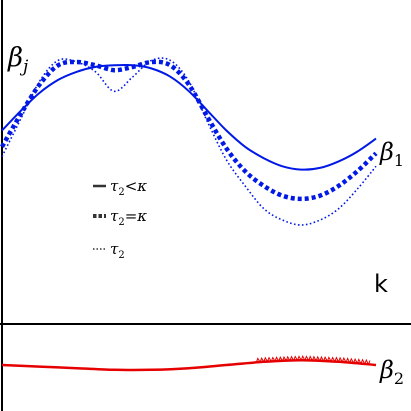  What do you see at coordinates (128, 187) in the screenshot?
I see `legend-text-solid: τ2<κ` at bounding box center [128, 187].